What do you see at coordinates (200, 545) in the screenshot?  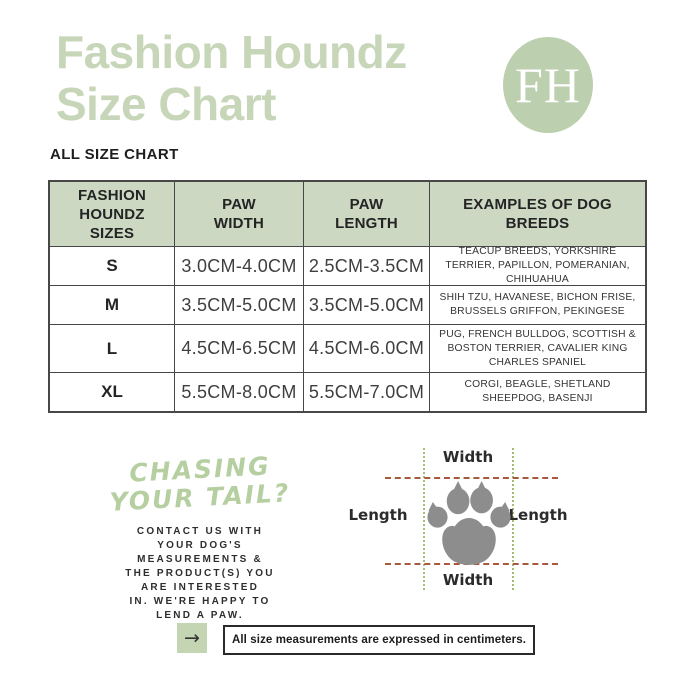 I see `contact-body-line: YOUR DOG'S` at bounding box center [200, 545].